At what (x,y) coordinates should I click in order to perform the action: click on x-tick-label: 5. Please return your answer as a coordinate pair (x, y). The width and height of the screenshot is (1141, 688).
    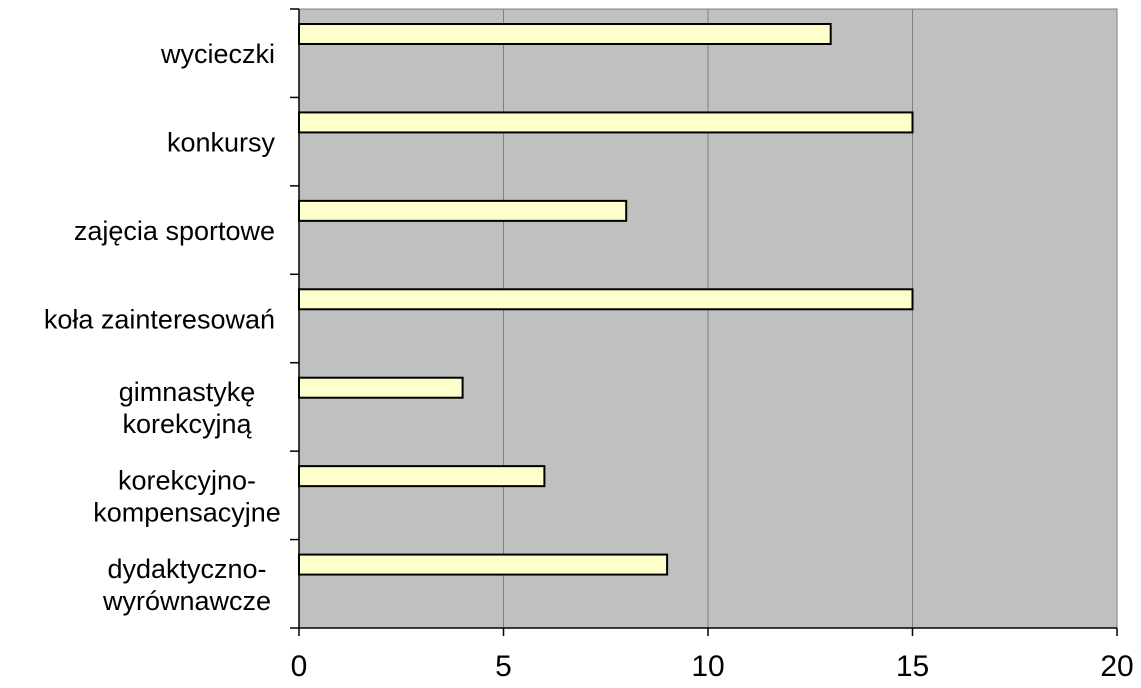
    Looking at the image, I should click on (503, 666).